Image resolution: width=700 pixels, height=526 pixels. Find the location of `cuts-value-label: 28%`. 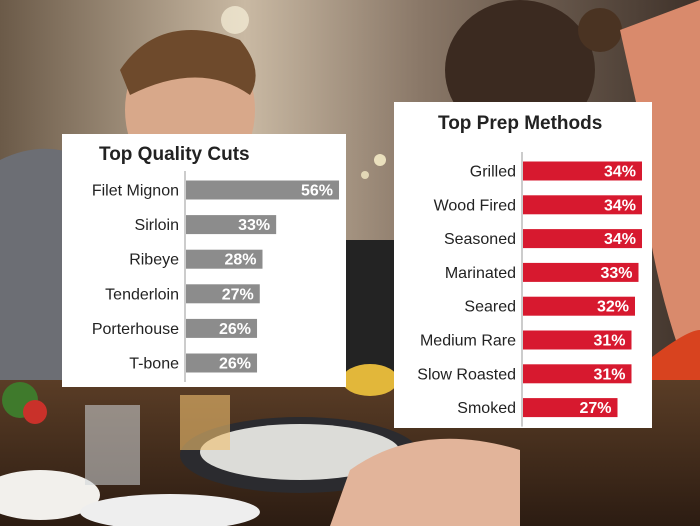

cuts-value-label: 28% is located at coordinates (240, 260).